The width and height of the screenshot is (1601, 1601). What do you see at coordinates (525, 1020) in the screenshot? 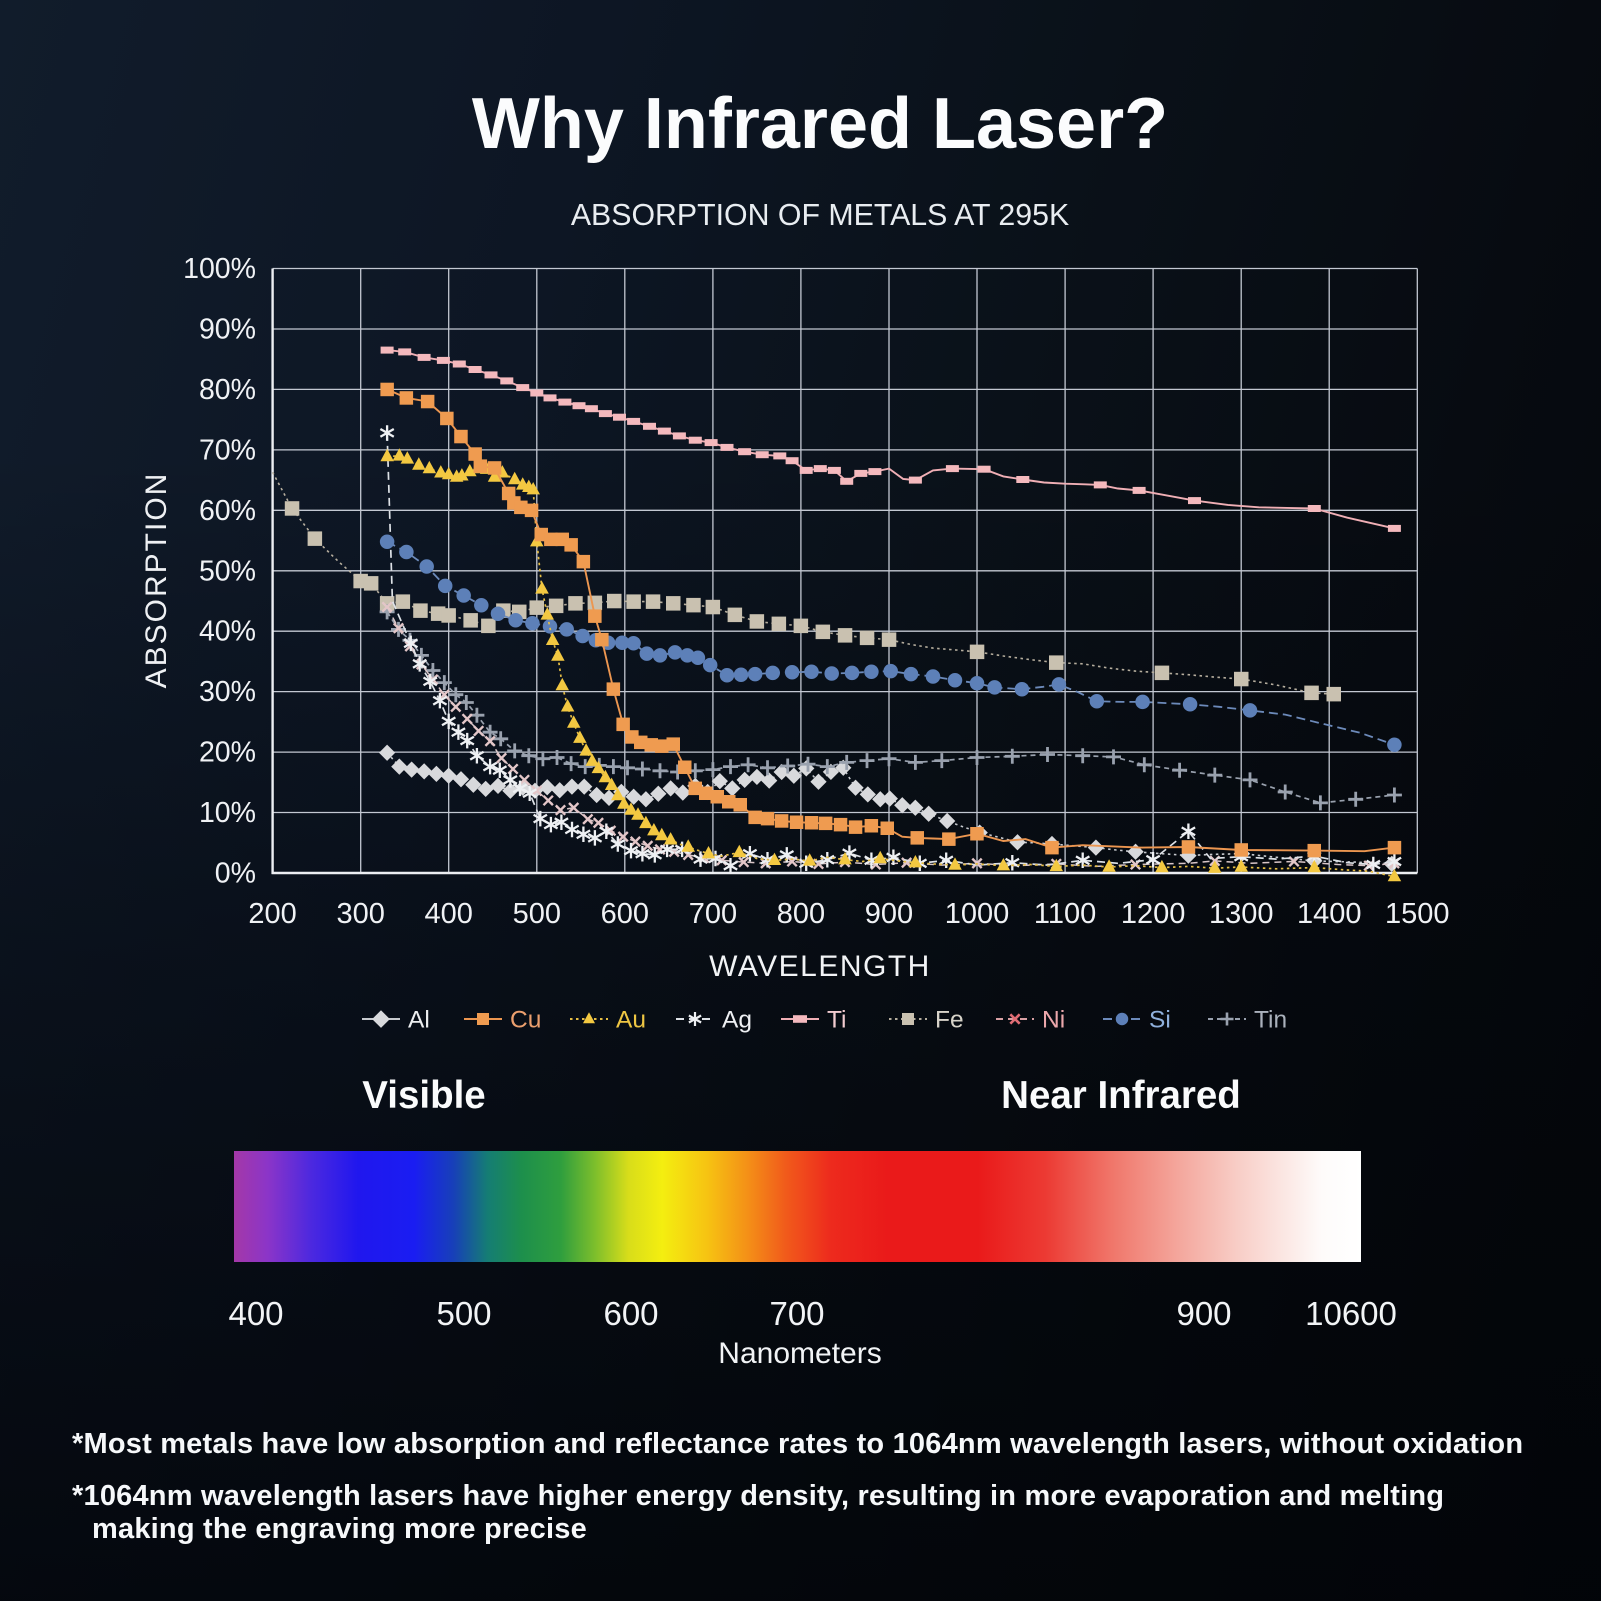
I see `svg-text: Cu` at bounding box center [525, 1020].